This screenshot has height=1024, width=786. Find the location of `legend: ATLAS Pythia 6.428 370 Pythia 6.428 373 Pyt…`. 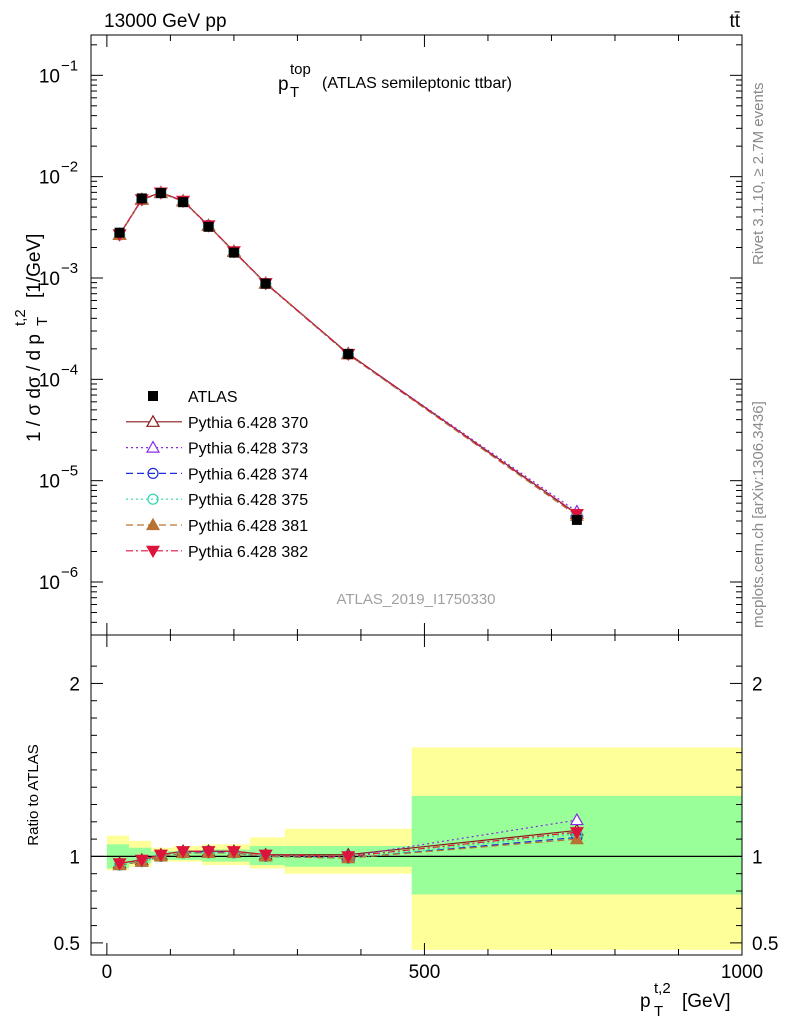

legend: ATLAS Pythia 6.428 370 Pythia 6.428 373 Pyt… is located at coordinates (217, 475).